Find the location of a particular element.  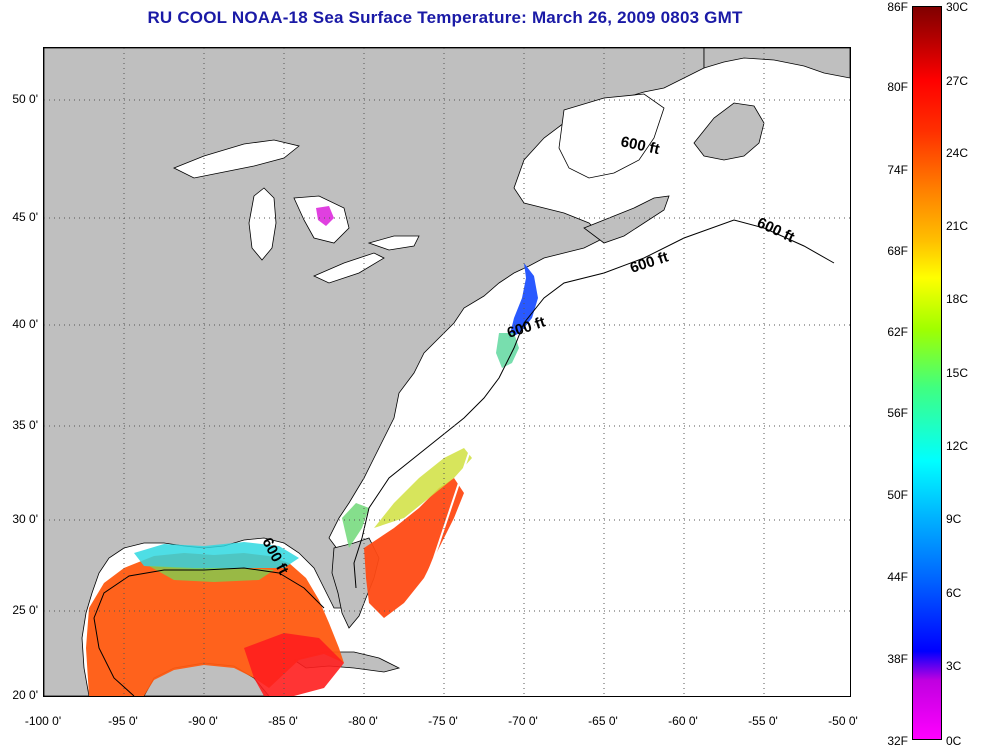

colorbar-c-24: 24C is located at coordinates (957, 153).